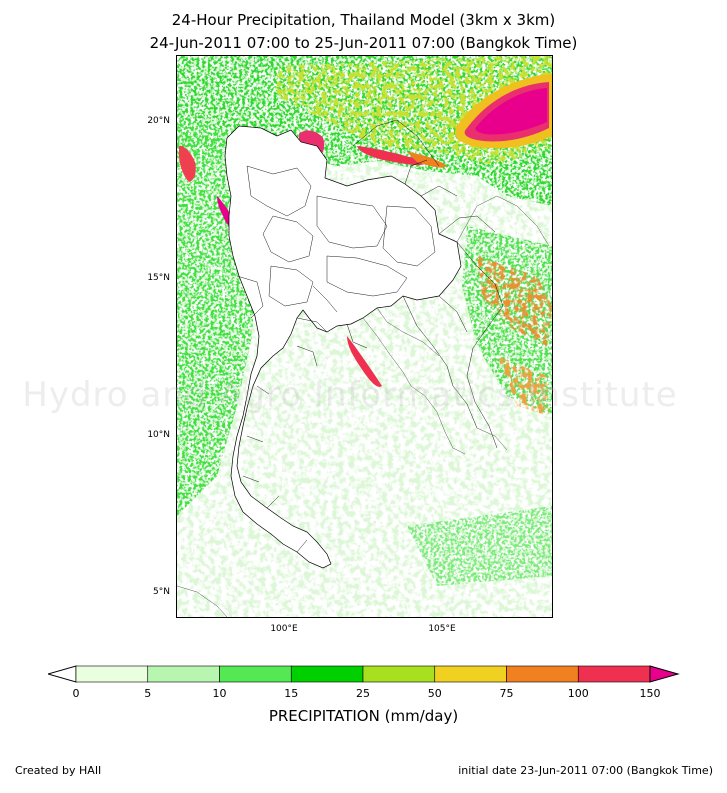 The width and height of the screenshot is (727, 793). I want to click on footer-credit: Created by HAII, so click(58, 770).